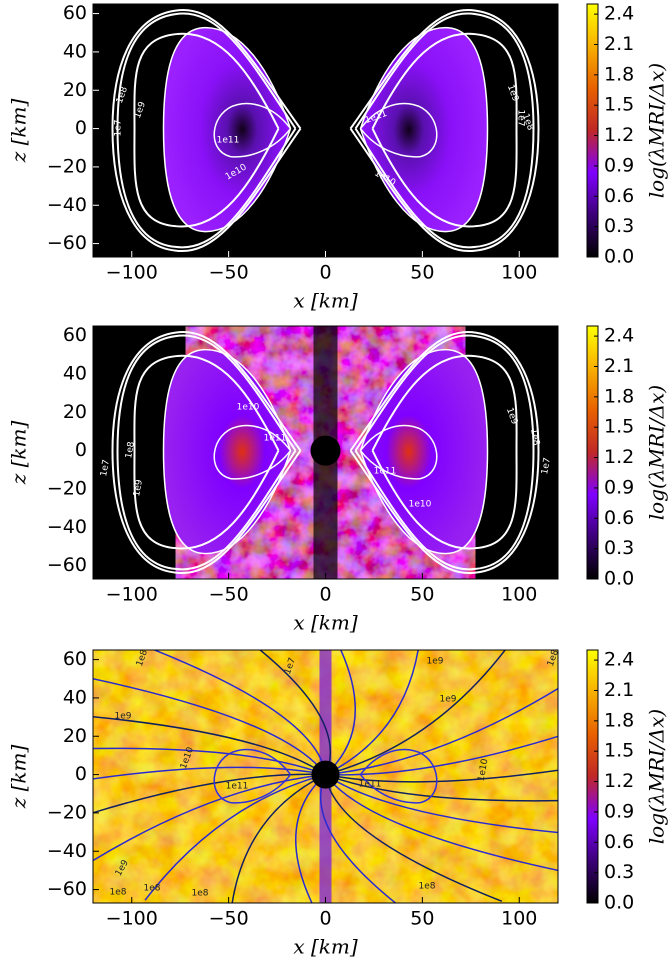 The image size is (670, 964). I want to click on y-tick-label: −20, so click(67, 166).